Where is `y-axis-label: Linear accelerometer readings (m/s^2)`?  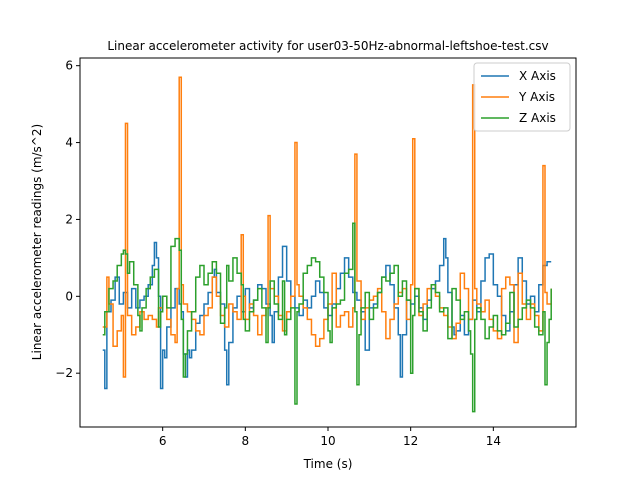
y-axis-label: Linear accelerometer readings (m/s^2) is located at coordinates (37, 242).